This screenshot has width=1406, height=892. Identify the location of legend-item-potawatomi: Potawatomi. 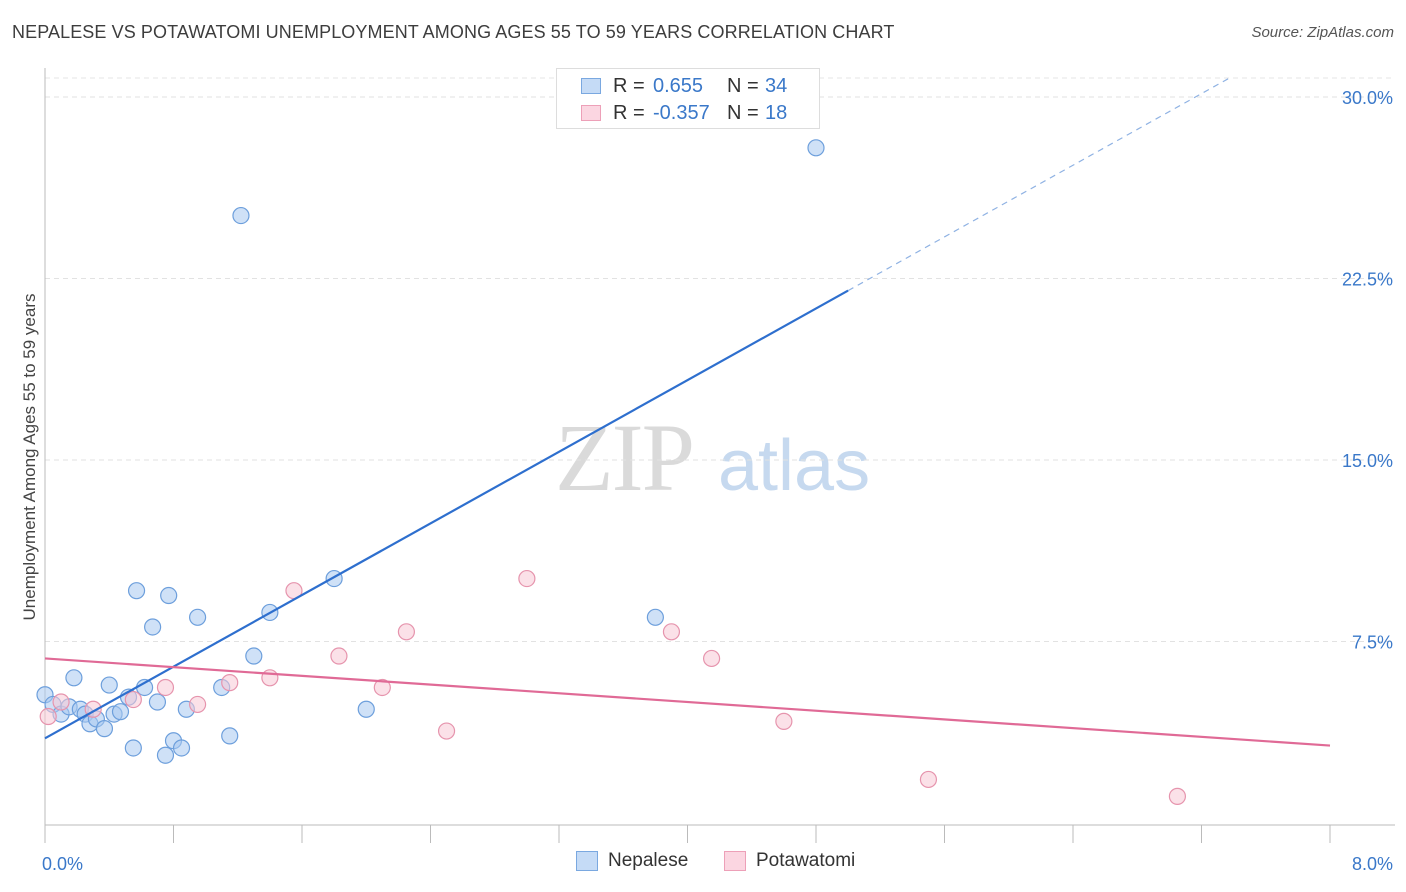
(789, 861).